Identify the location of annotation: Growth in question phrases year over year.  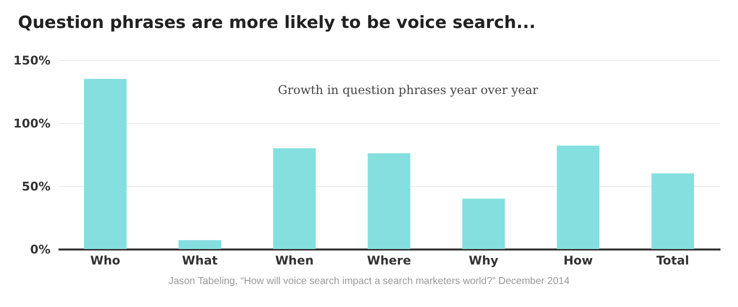
(408, 90).